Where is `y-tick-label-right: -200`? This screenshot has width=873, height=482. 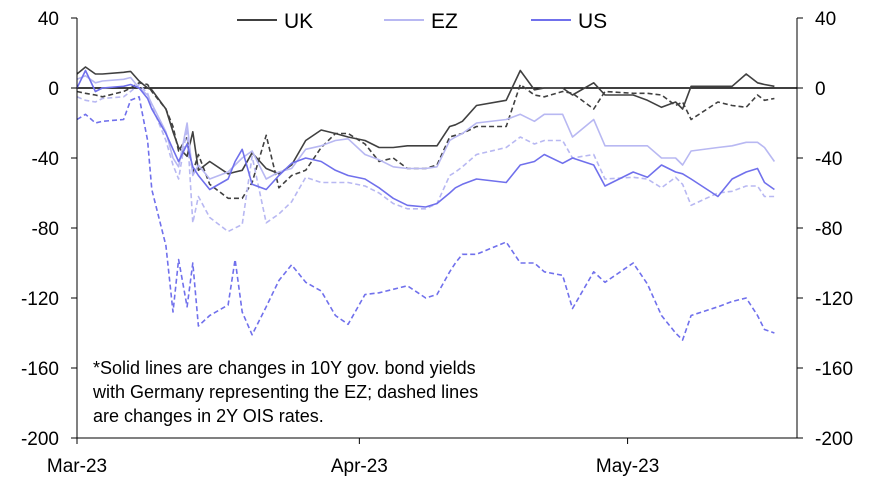 y-tick-label-right: -200 is located at coordinates (834, 439).